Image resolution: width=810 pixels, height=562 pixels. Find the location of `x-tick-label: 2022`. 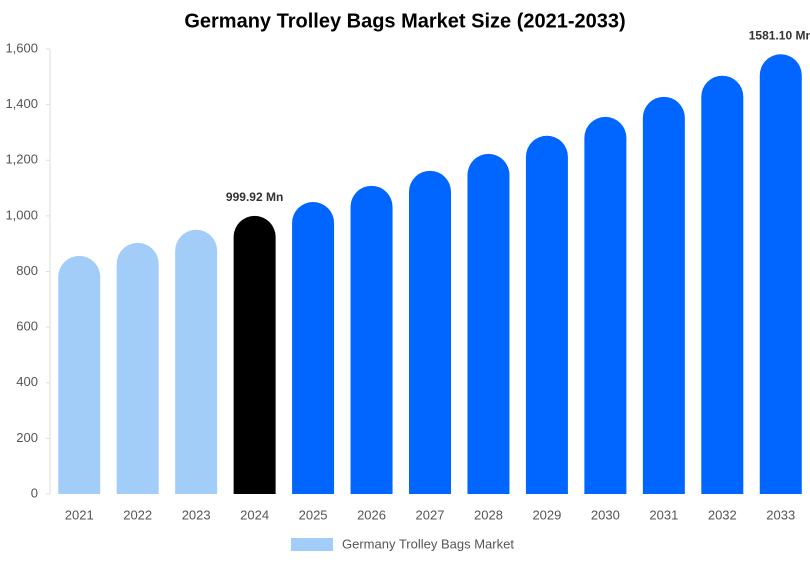

x-tick-label: 2022 is located at coordinates (137, 514).